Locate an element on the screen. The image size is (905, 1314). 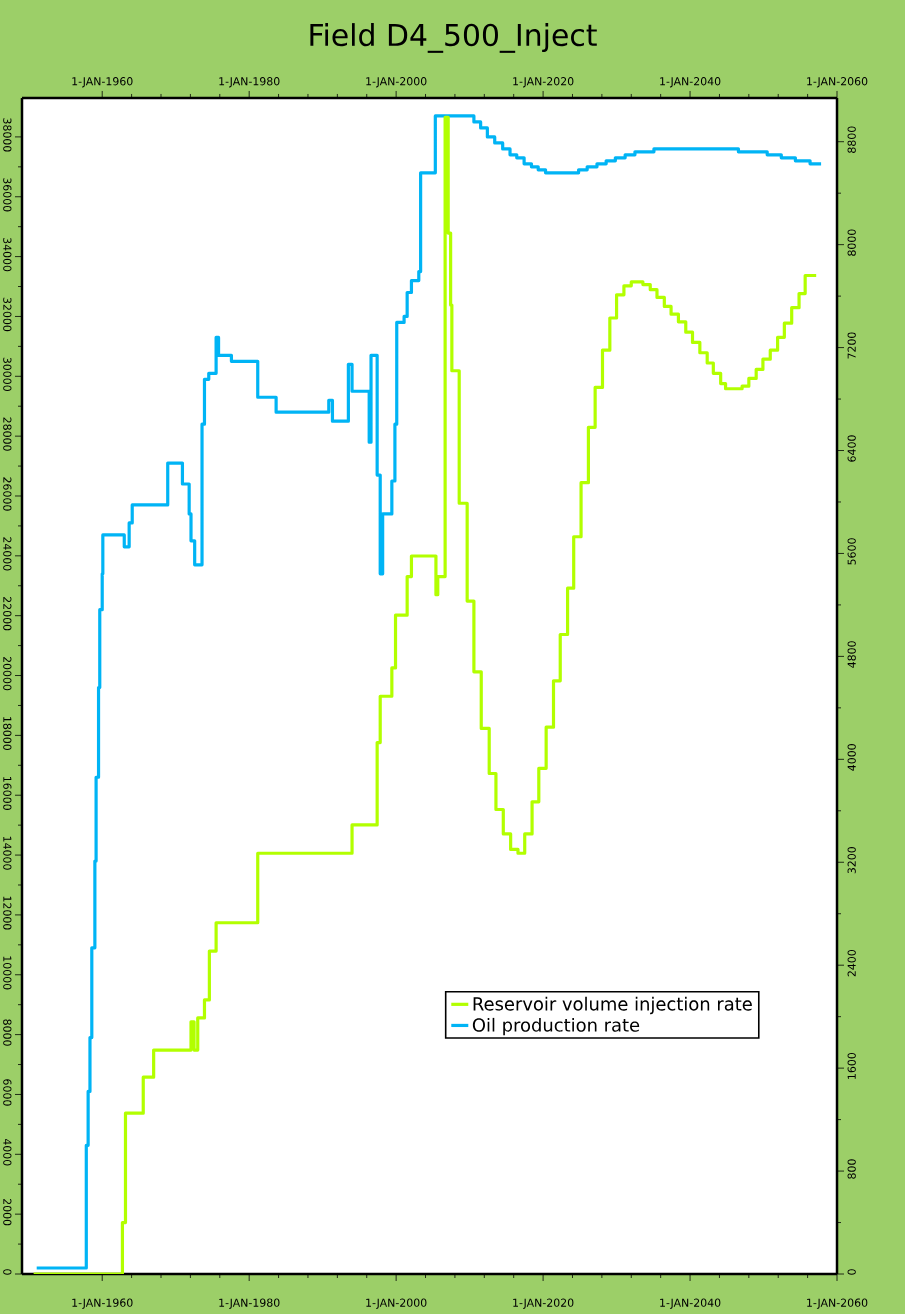
y-tick-label: 38000 is located at coordinates (7, 135).